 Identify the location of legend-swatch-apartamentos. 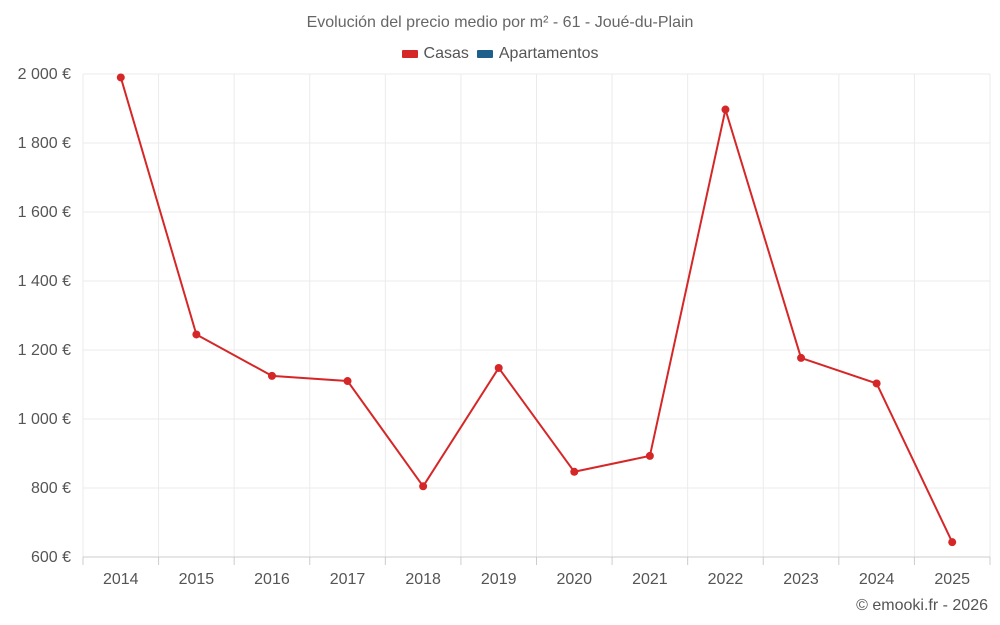
(484, 54).